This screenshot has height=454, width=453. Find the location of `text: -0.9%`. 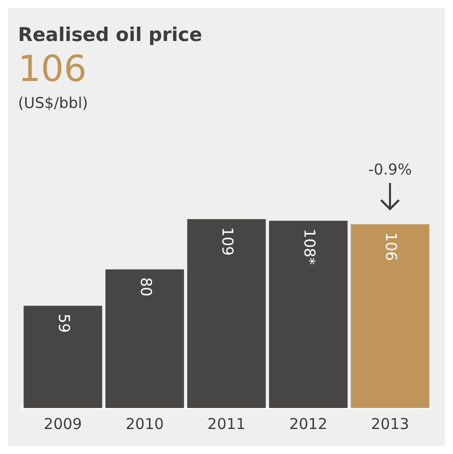

text: -0.9% is located at coordinates (390, 169).